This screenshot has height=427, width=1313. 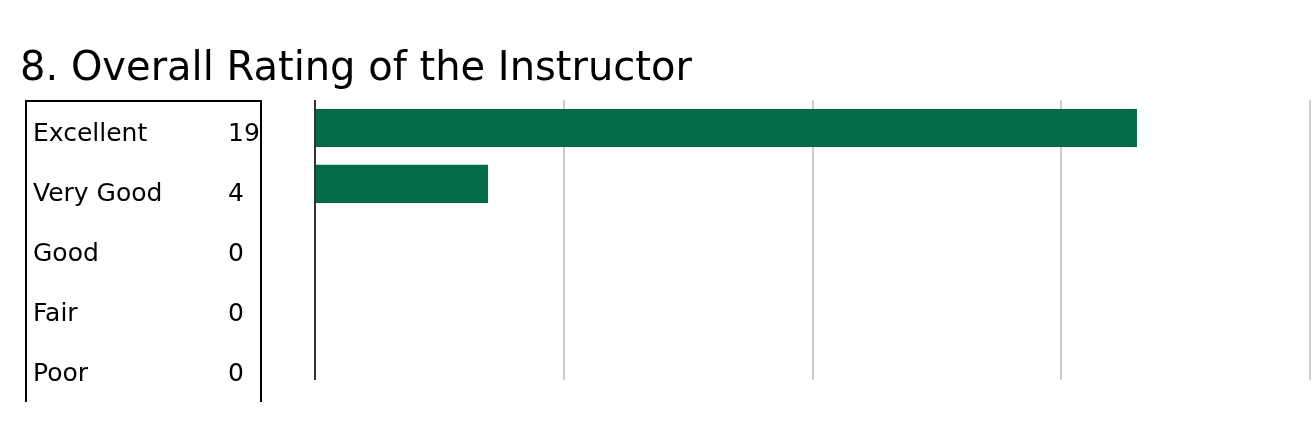 What do you see at coordinates (244, 132) in the screenshot?
I see `data-label: 19` at bounding box center [244, 132].